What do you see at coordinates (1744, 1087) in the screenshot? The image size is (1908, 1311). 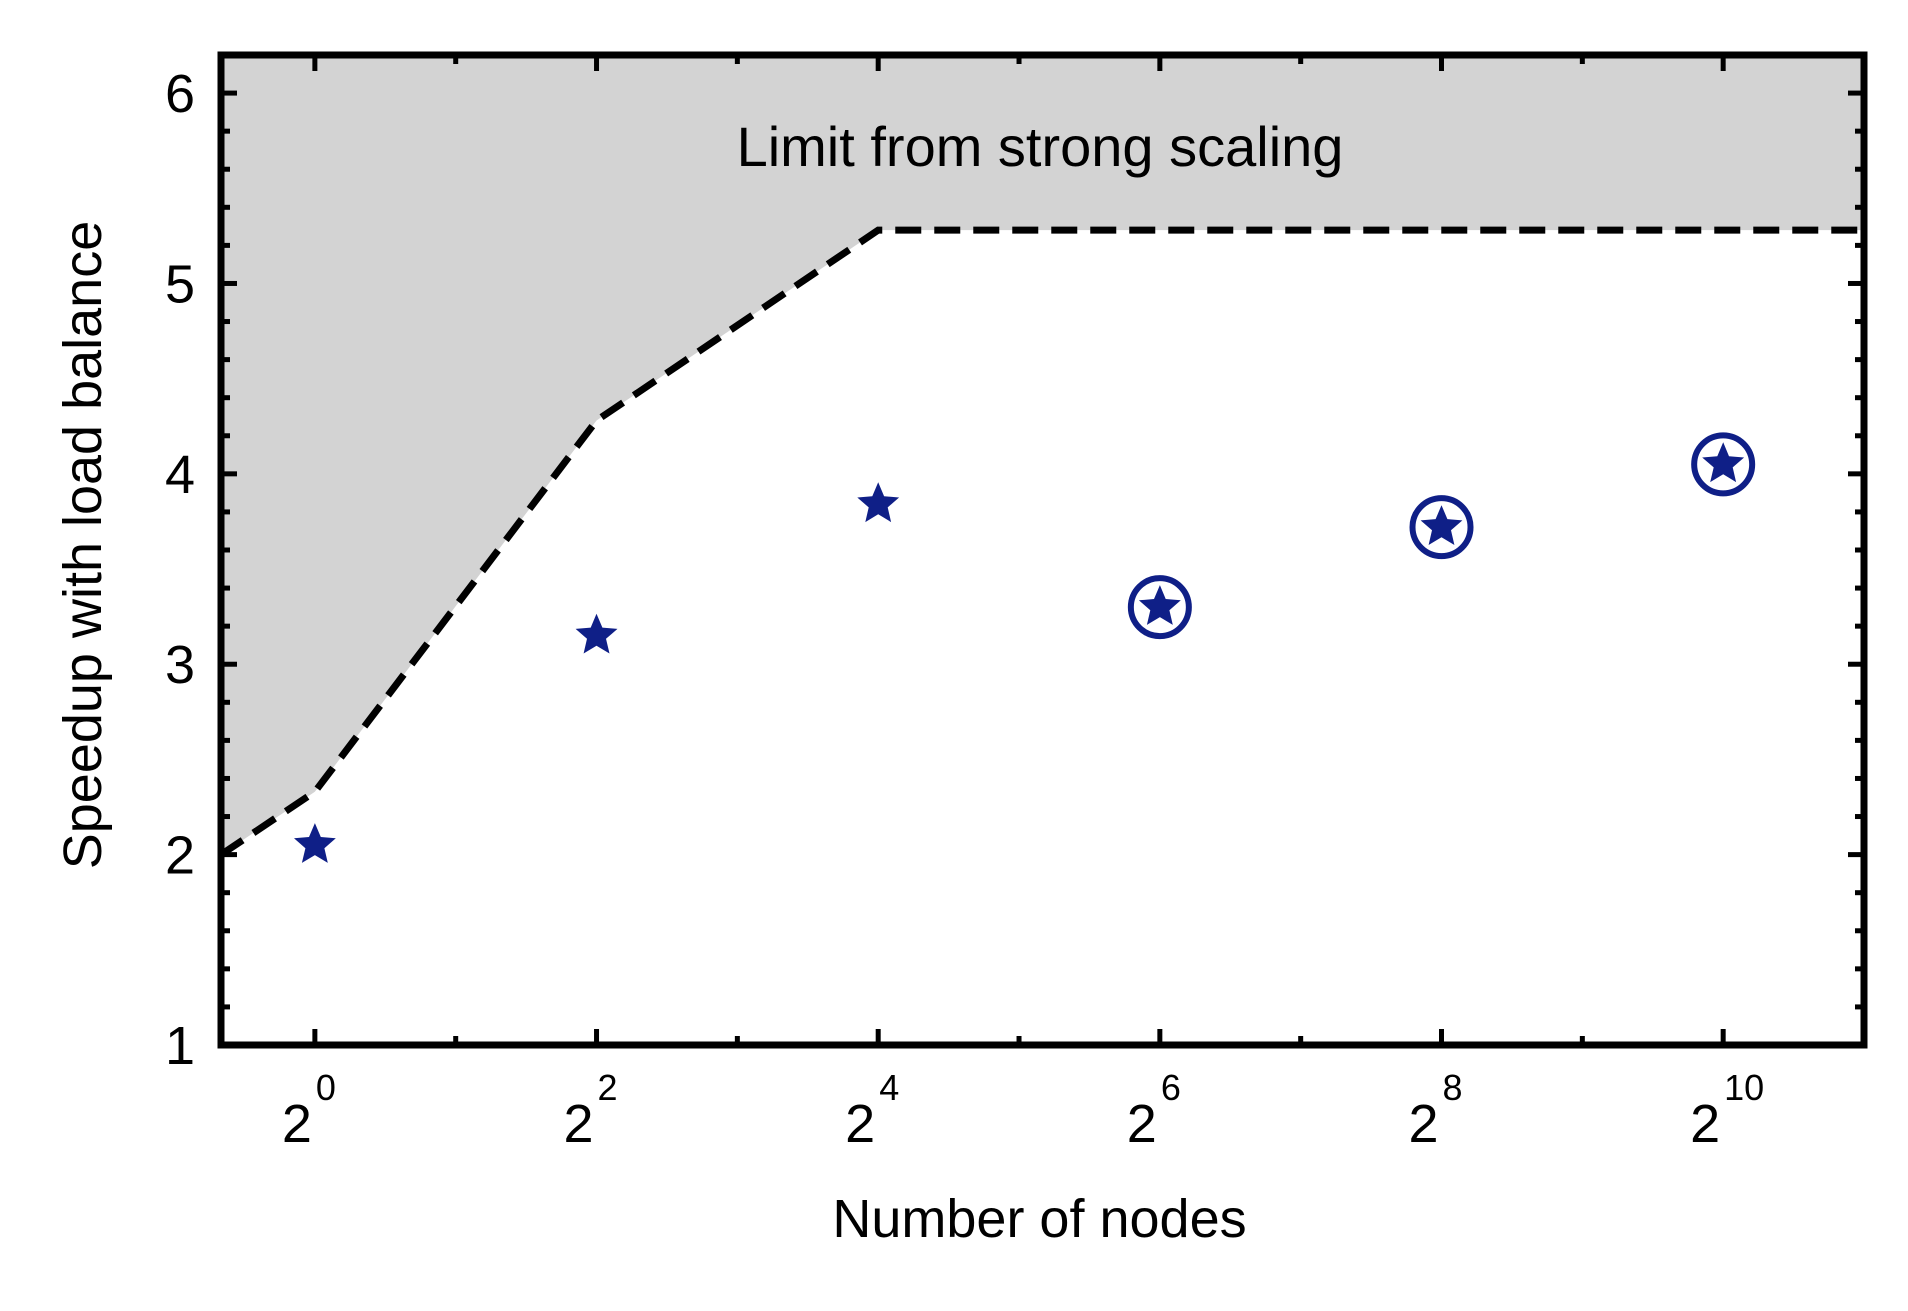 I see `x-tick-exponent: 10` at bounding box center [1744, 1087].